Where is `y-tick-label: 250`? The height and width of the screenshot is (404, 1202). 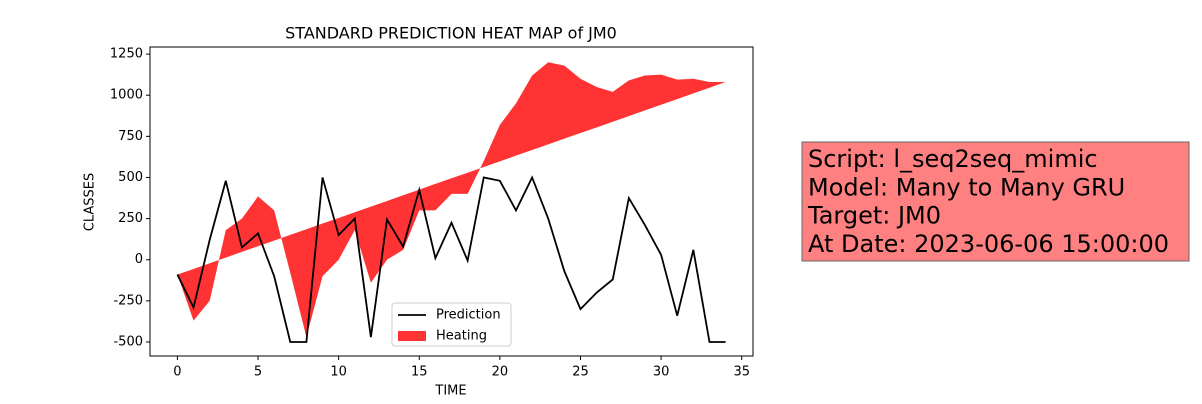
y-tick-label: 250 is located at coordinates (130, 218).